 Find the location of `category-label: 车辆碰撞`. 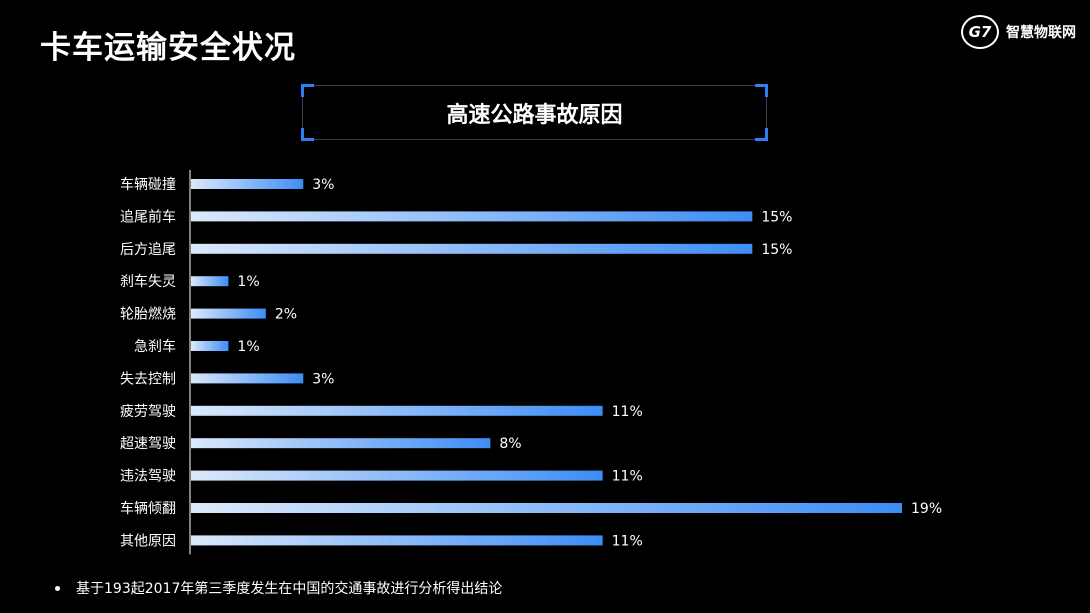

category-label: 车辆碰撞 is located at coordinates (148, 184).